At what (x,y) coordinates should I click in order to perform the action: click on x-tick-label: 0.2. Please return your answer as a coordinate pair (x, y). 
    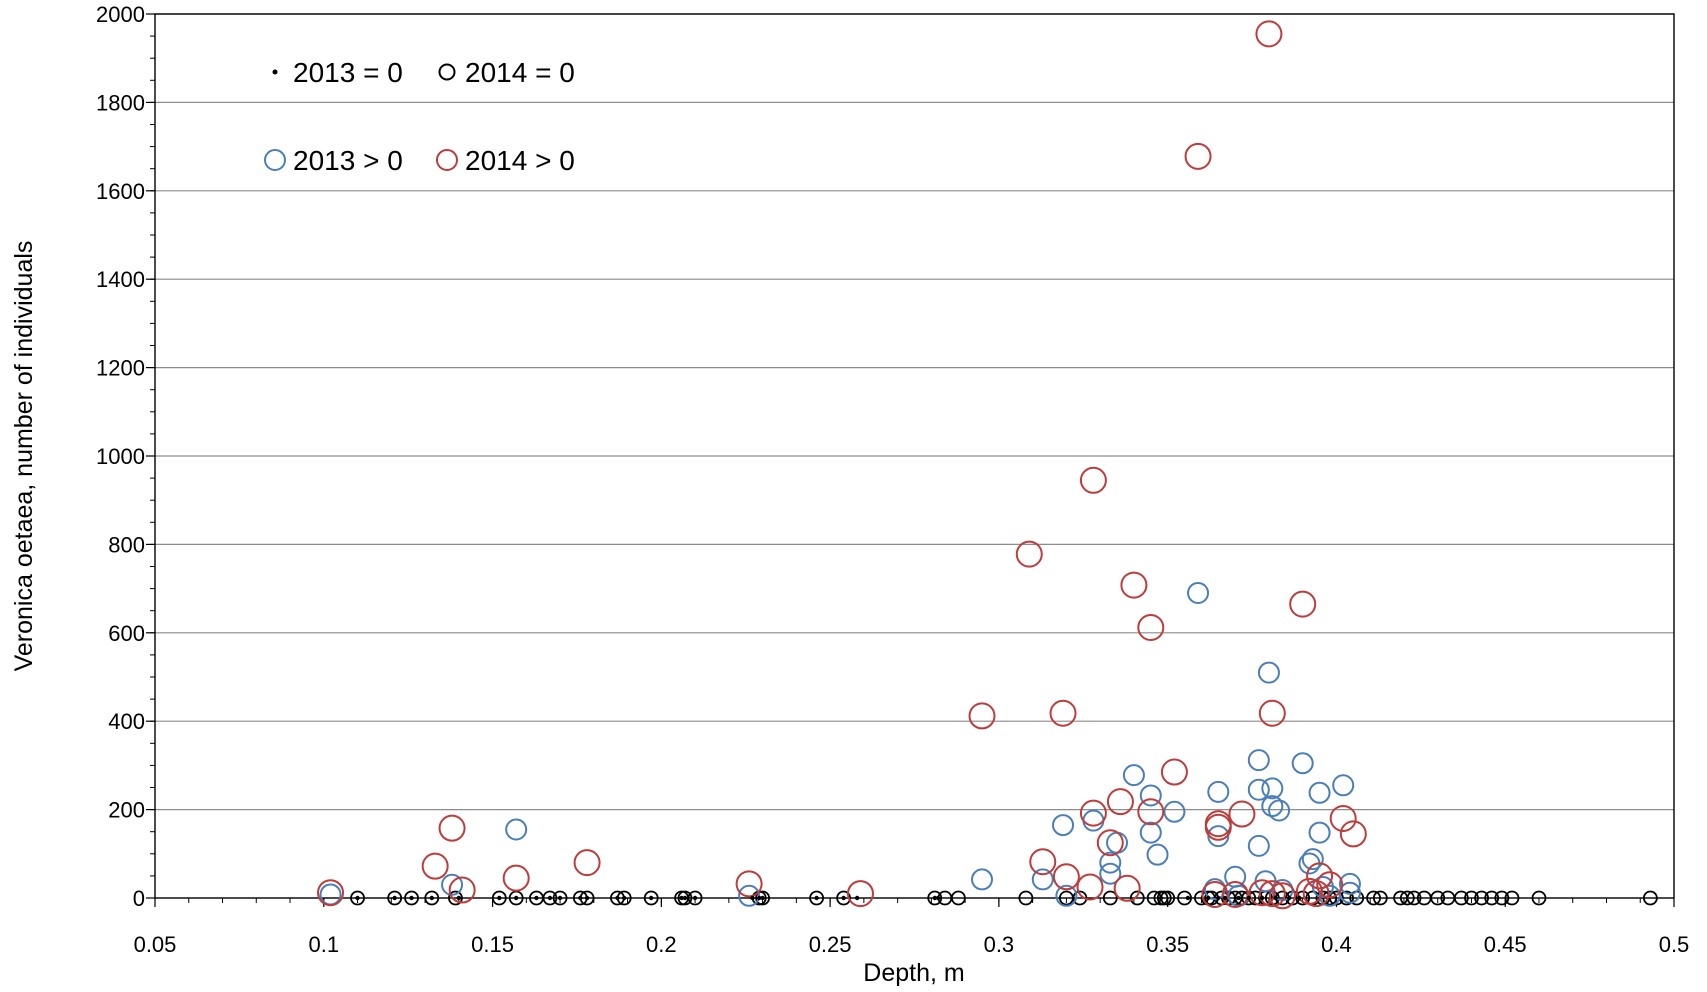
    Looking at the image, I should click on (661, 944).